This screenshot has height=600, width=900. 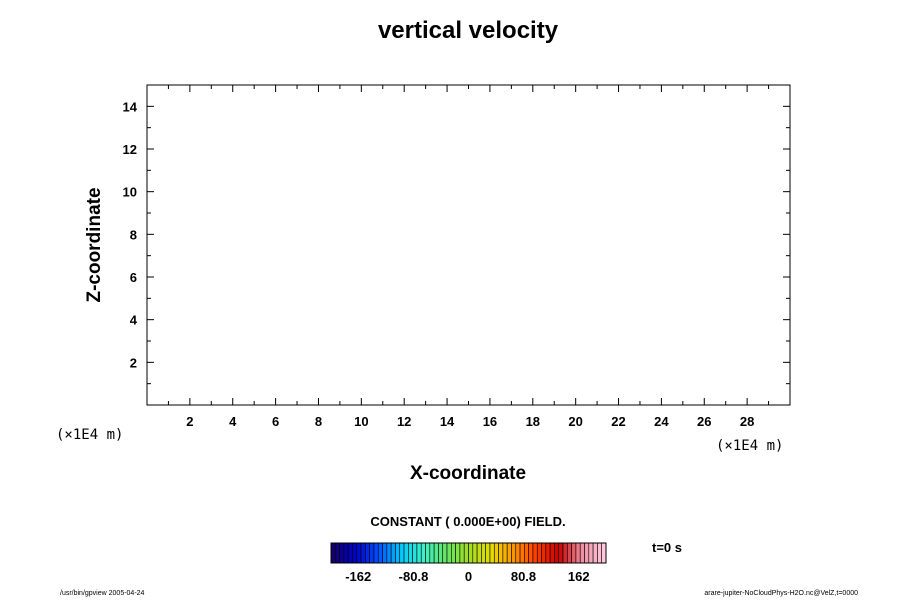 I want to click on x-tick-label: 6, so click(x=275, y=421).